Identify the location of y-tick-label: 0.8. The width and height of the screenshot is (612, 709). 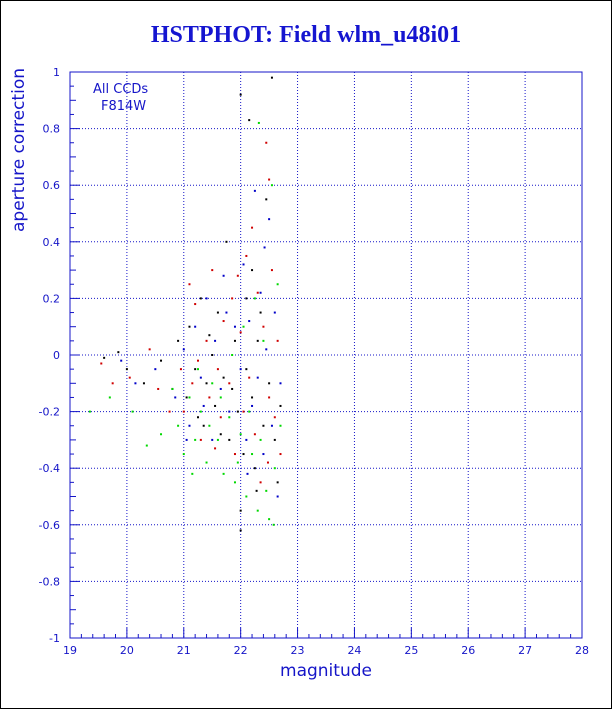
(52, 129).